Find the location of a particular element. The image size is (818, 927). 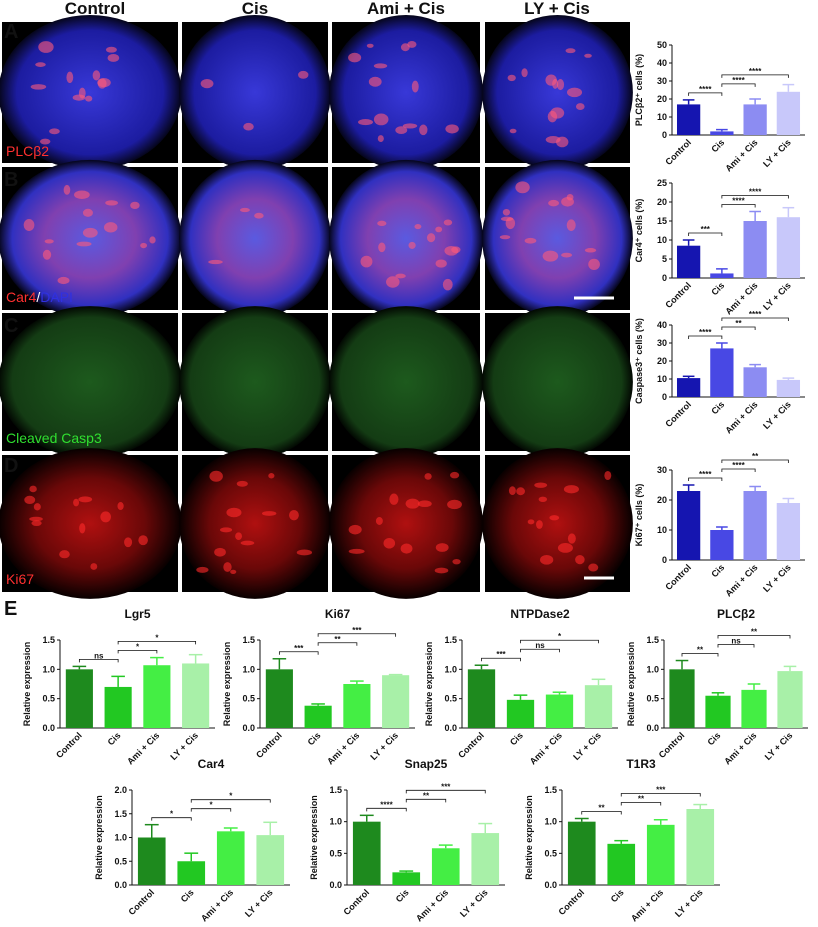

y-tick-label: 0 is located at coordinates (664, 560).